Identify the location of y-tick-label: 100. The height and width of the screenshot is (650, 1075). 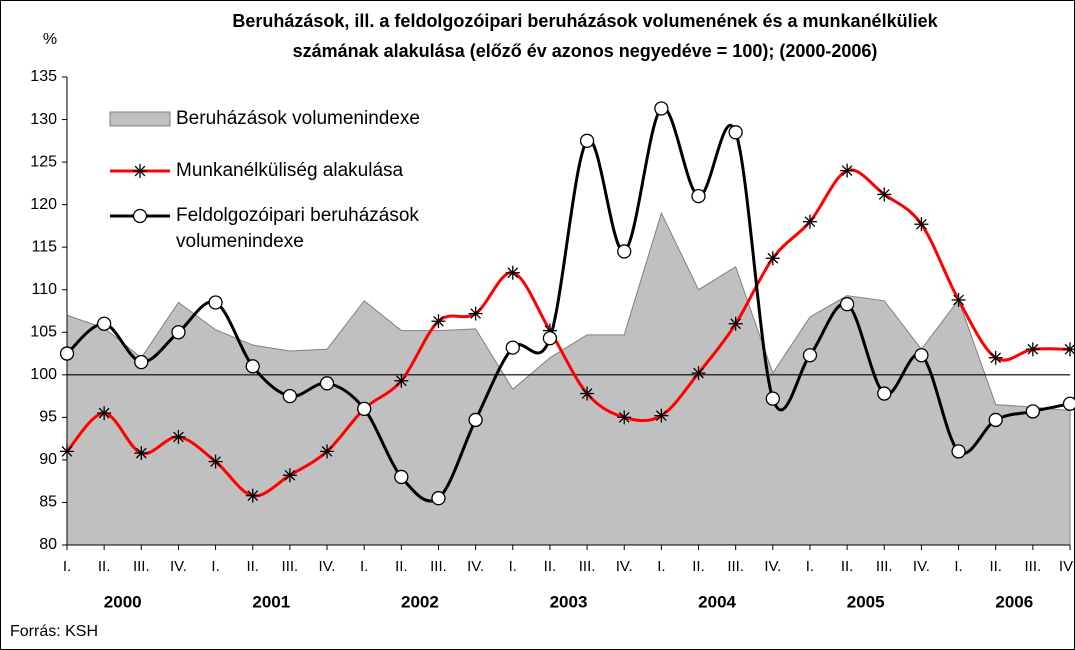
(43, 374).